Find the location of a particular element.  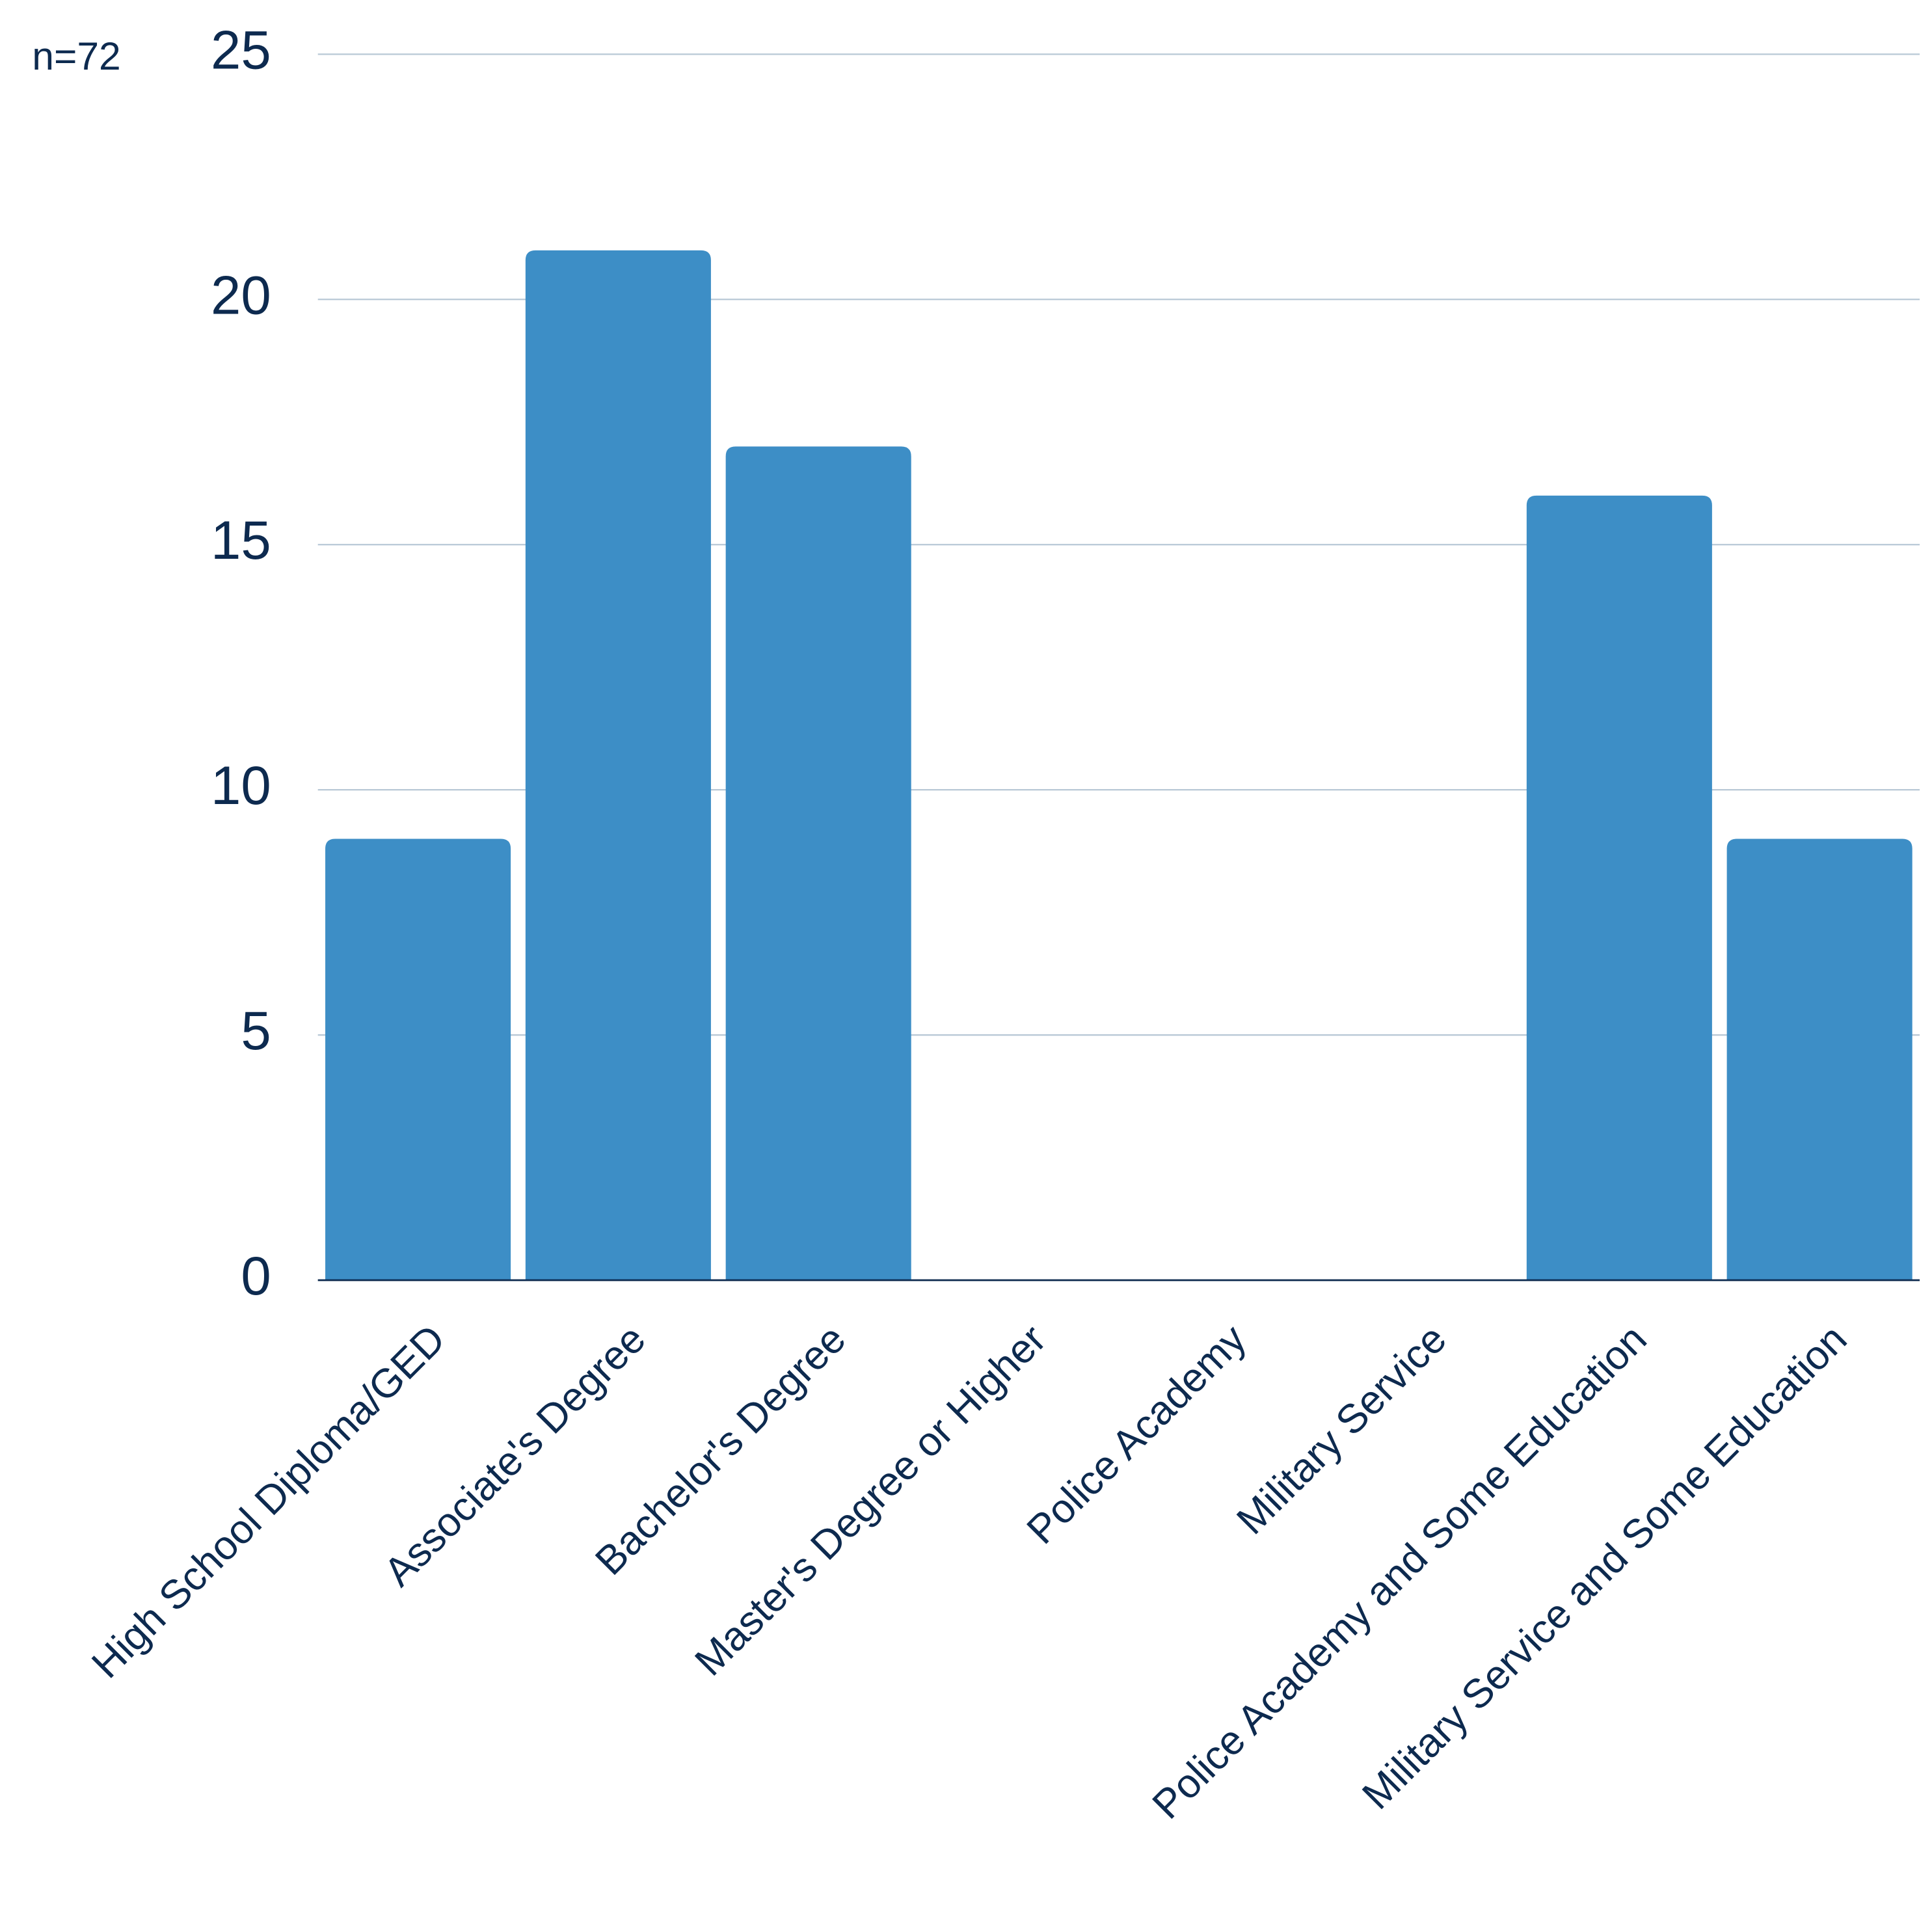

y-tick-label: 5 is located at coordinates (256, 1030).